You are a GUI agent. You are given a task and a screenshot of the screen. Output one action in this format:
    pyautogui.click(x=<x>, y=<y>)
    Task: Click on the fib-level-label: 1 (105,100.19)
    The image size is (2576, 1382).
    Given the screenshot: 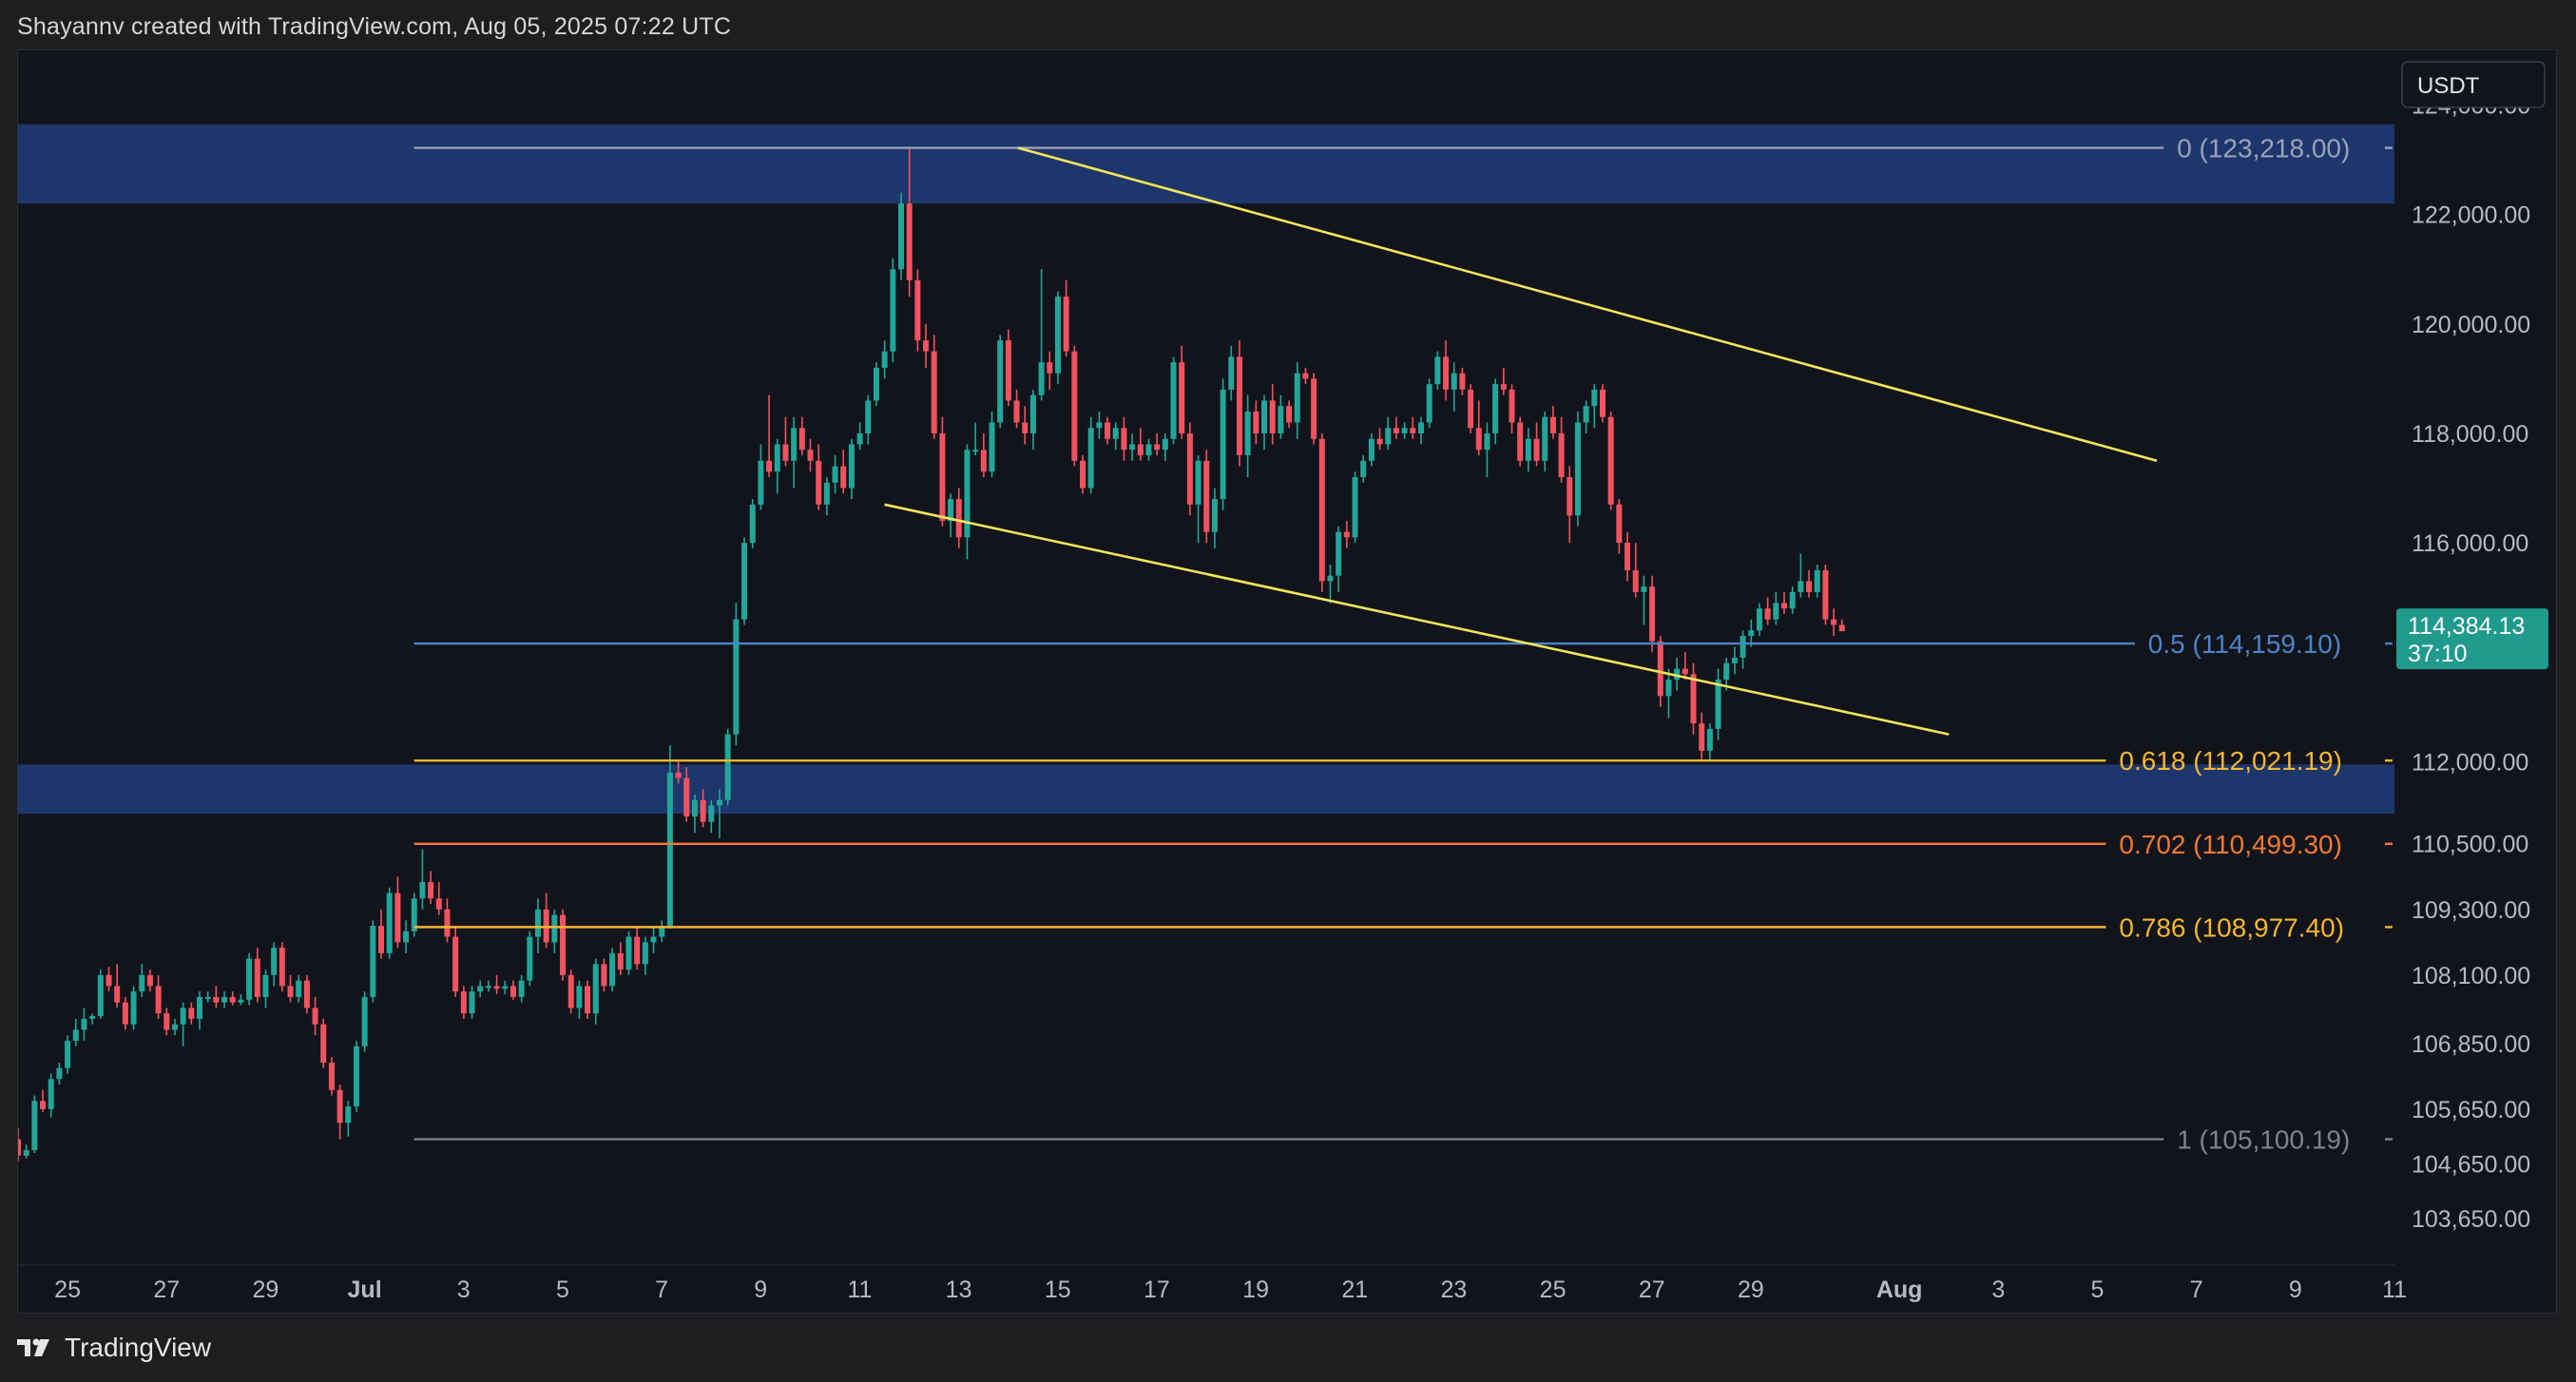 What is the action you would take?
    pyautogui.click(x=2263, y=1140)
    